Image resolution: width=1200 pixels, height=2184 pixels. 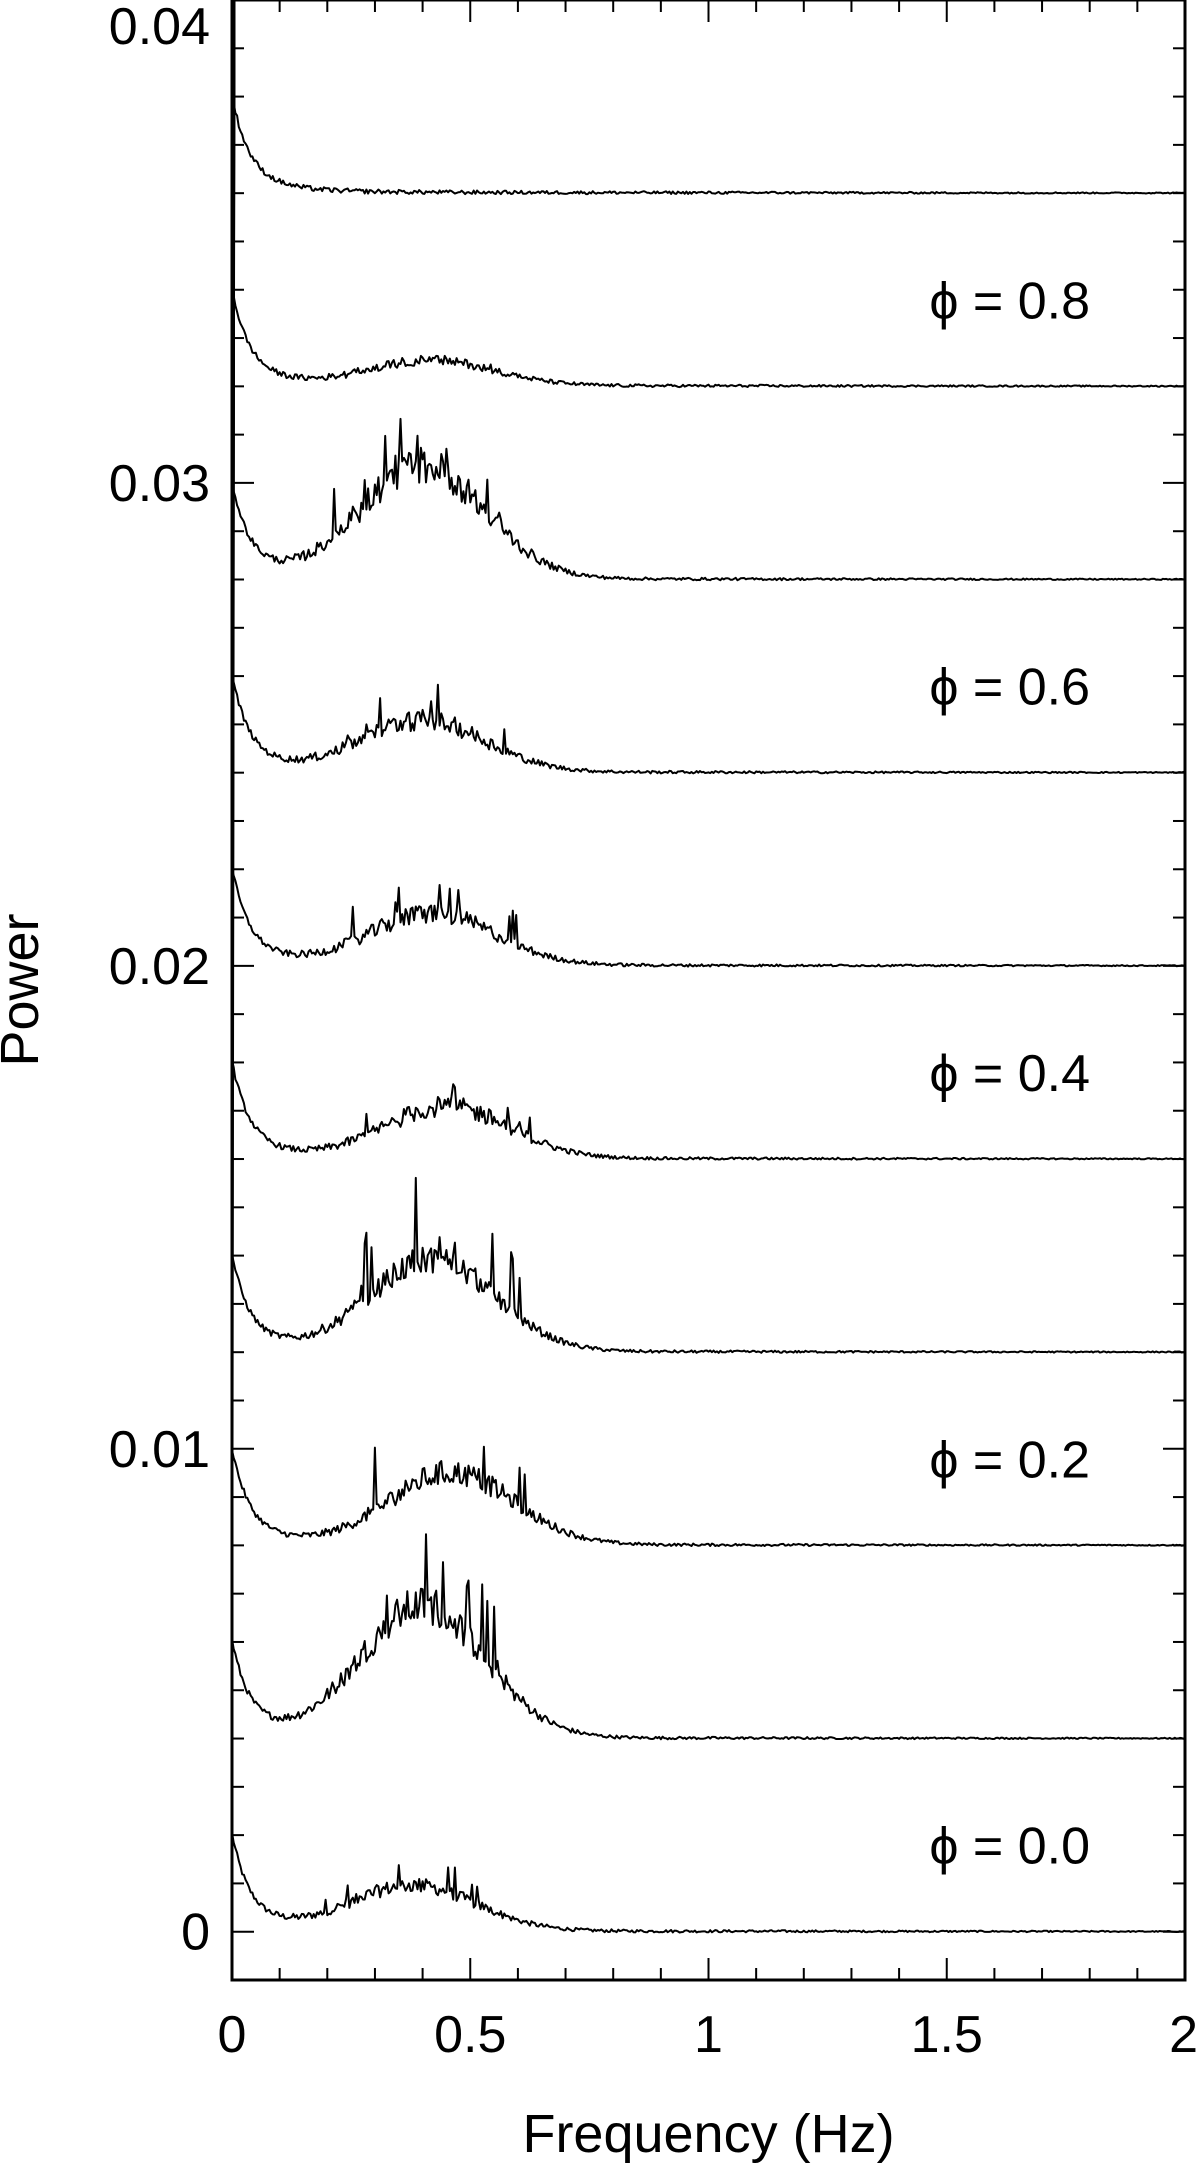 I want to click on x-tick-label: 1, so click(x=708, y=2035).